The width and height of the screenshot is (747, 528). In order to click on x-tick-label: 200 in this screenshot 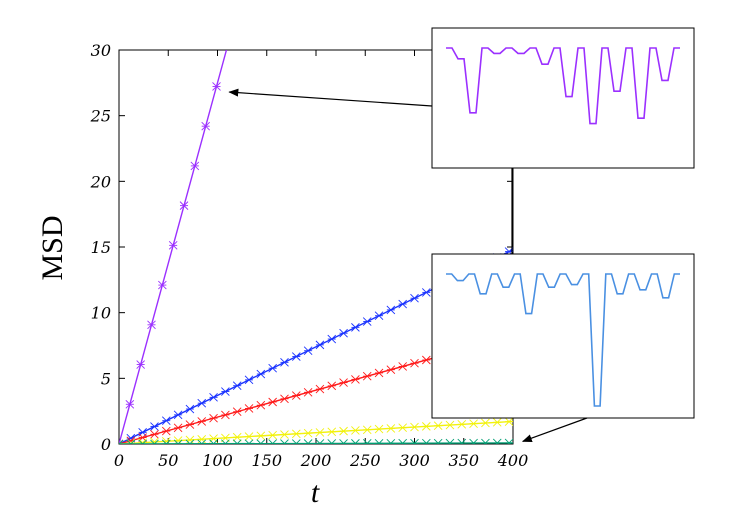, I will do `click(316, 460)`.